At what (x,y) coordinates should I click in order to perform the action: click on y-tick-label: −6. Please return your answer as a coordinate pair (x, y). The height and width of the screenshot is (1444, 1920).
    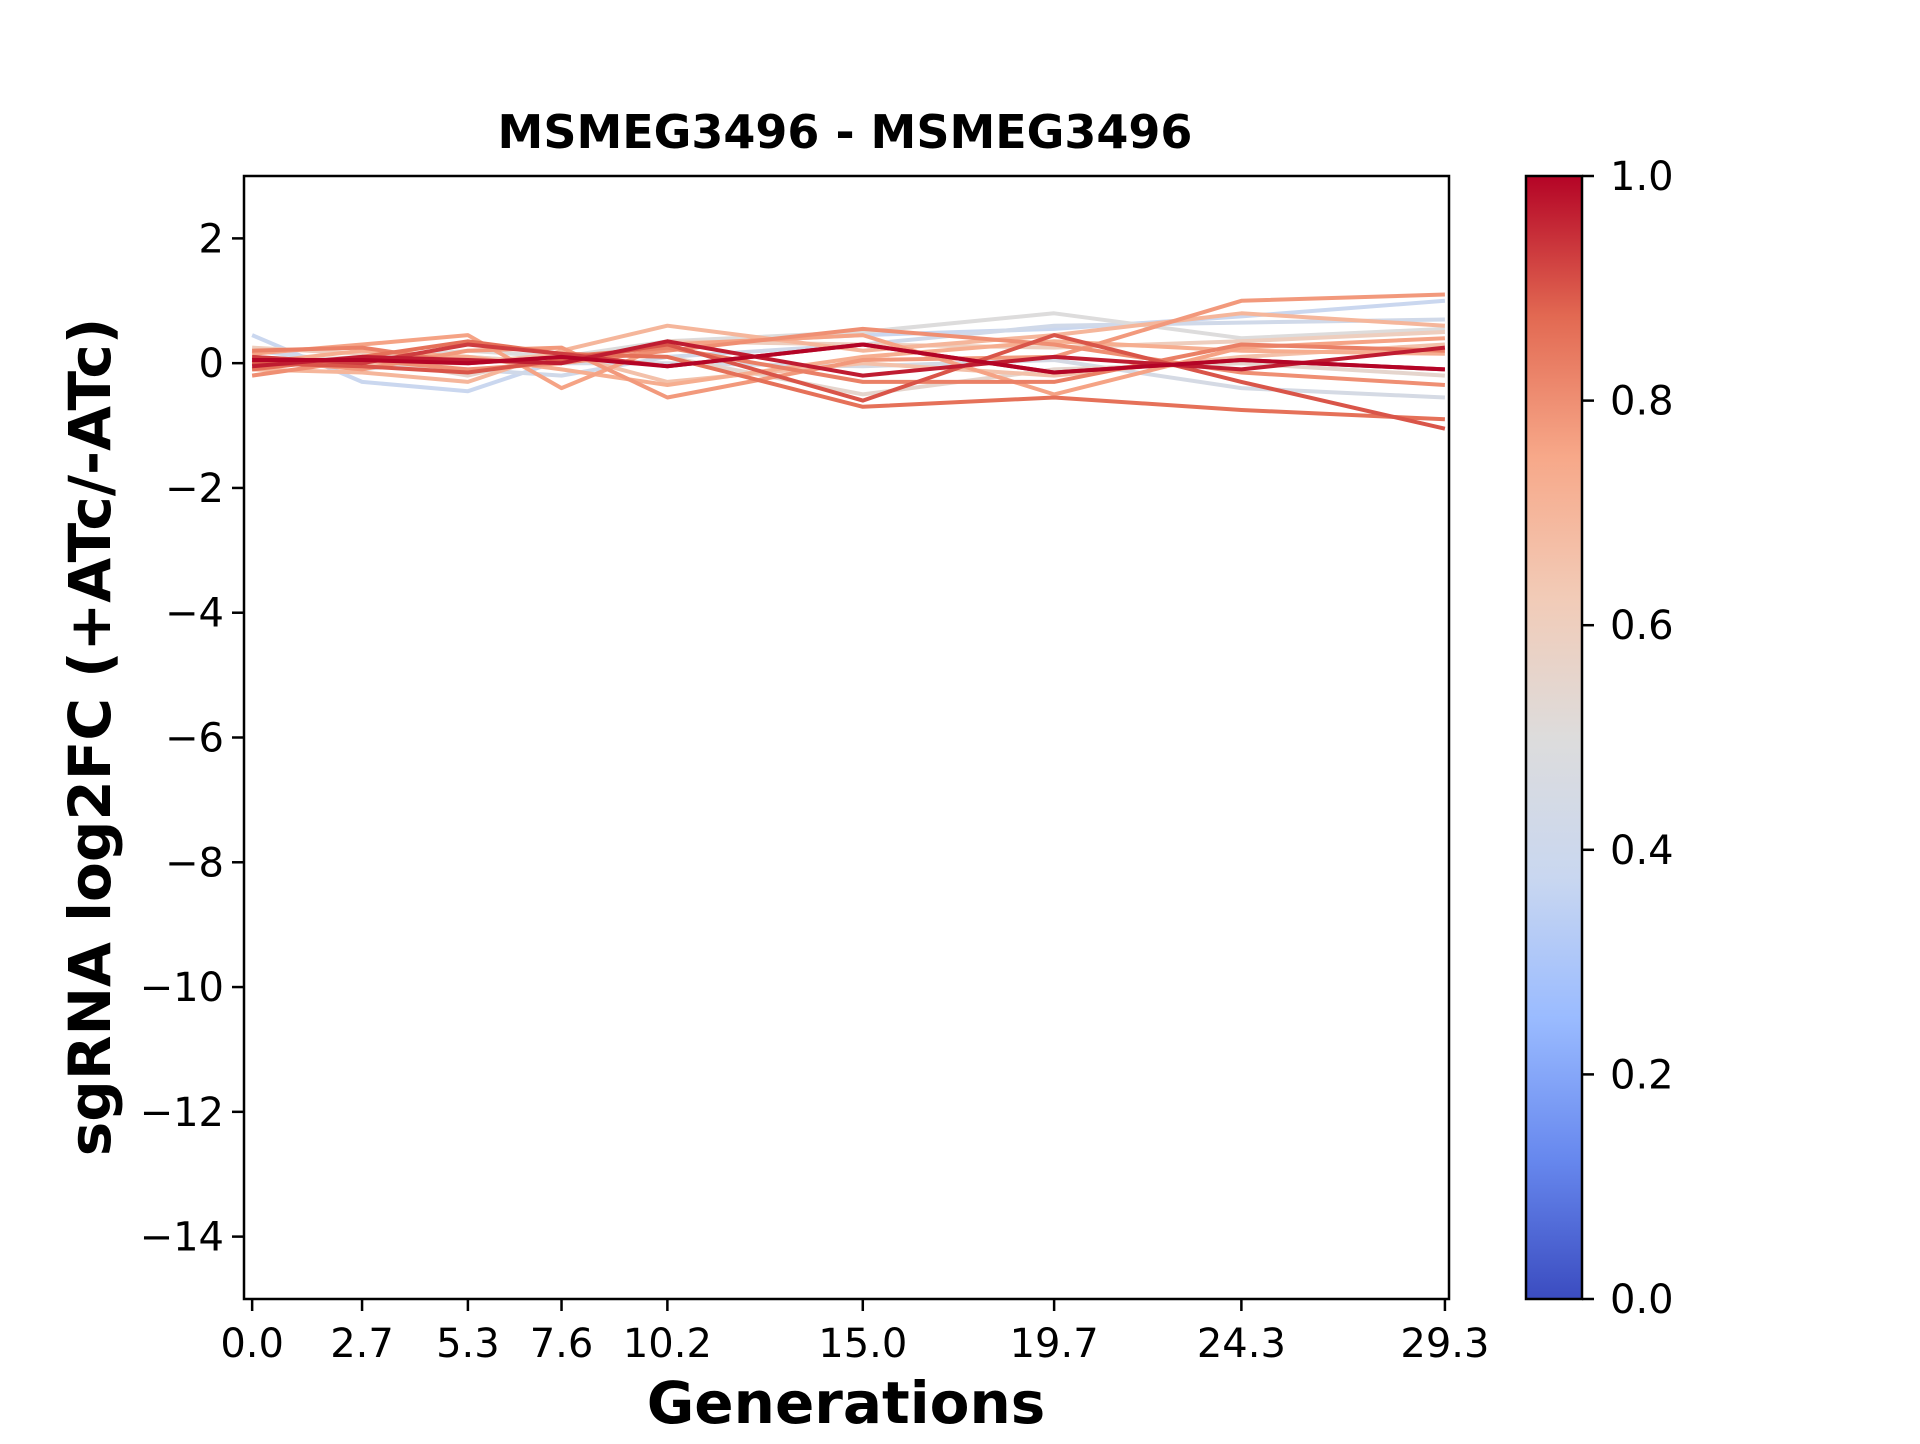
    Looking at the image, I should click on (194, 739).